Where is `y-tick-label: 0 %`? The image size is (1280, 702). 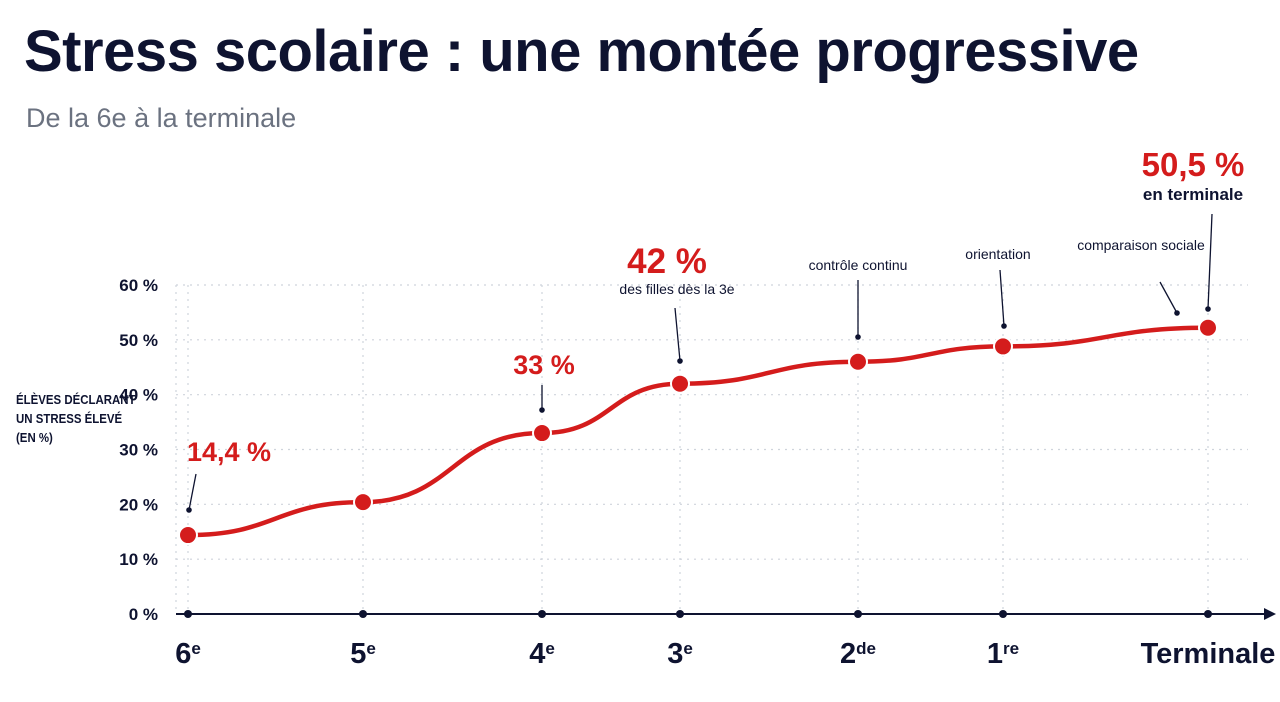
y-tick-label: 0 % is located at coordinates (143, 614).